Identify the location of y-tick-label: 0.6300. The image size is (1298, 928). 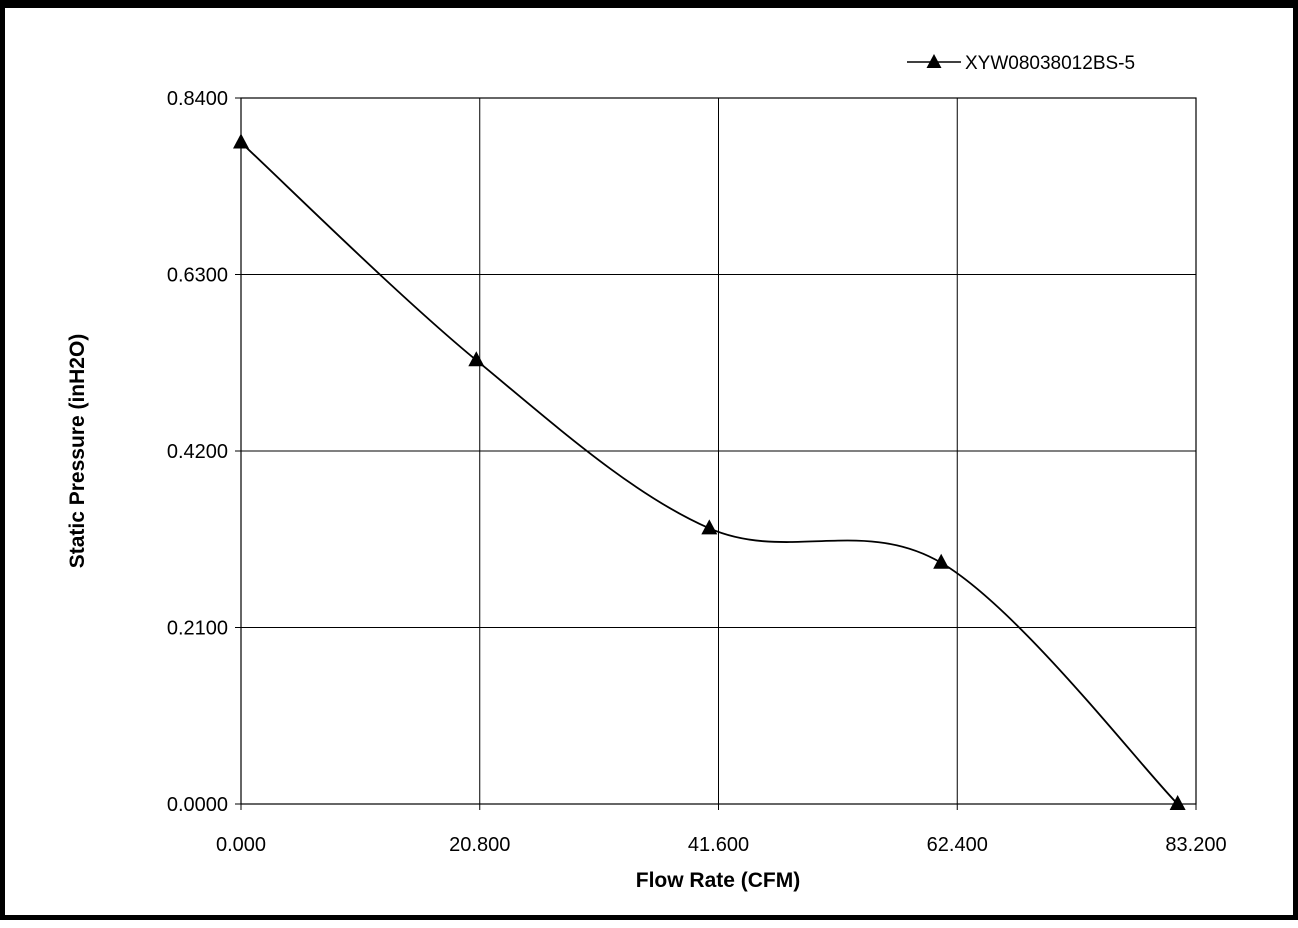
(197, 276).